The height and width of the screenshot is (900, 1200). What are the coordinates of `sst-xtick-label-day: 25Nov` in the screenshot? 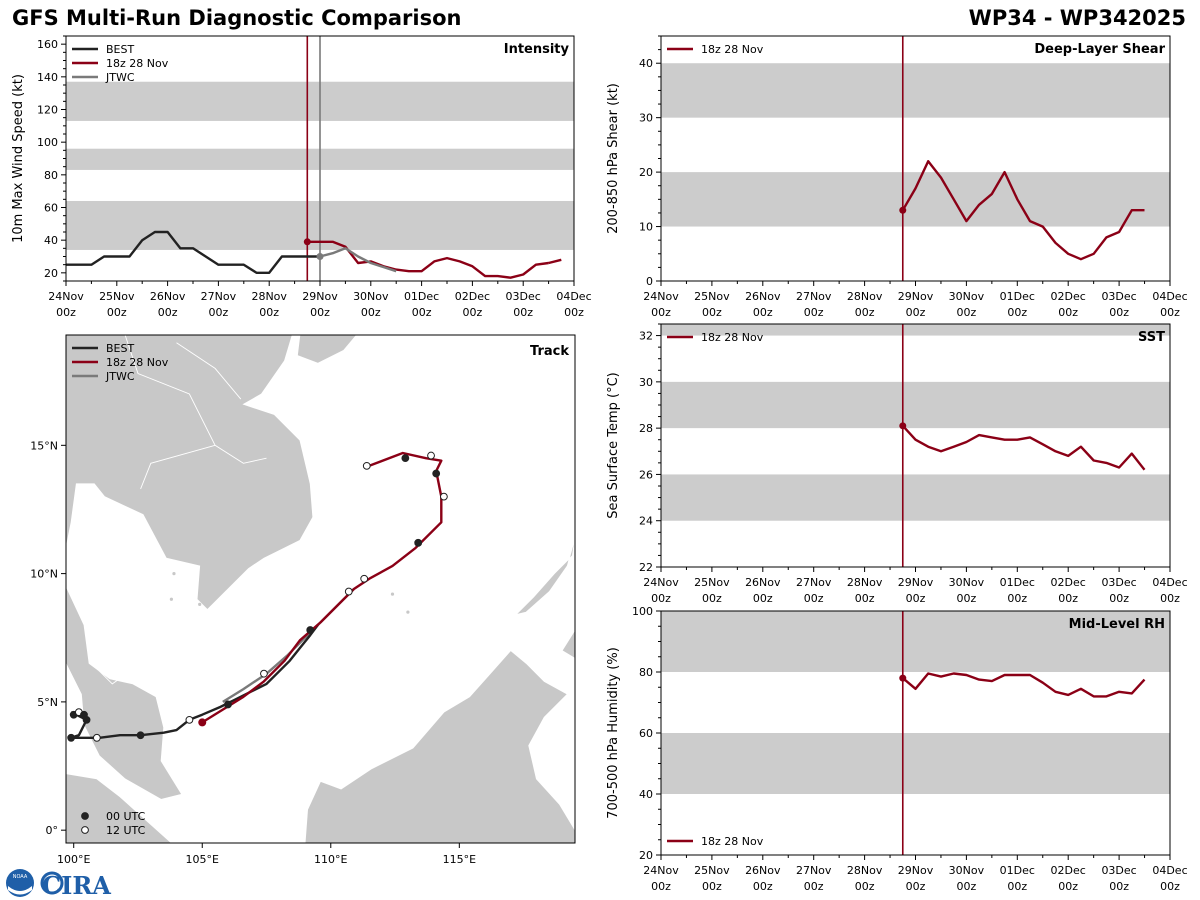 It's located at (712, 582).